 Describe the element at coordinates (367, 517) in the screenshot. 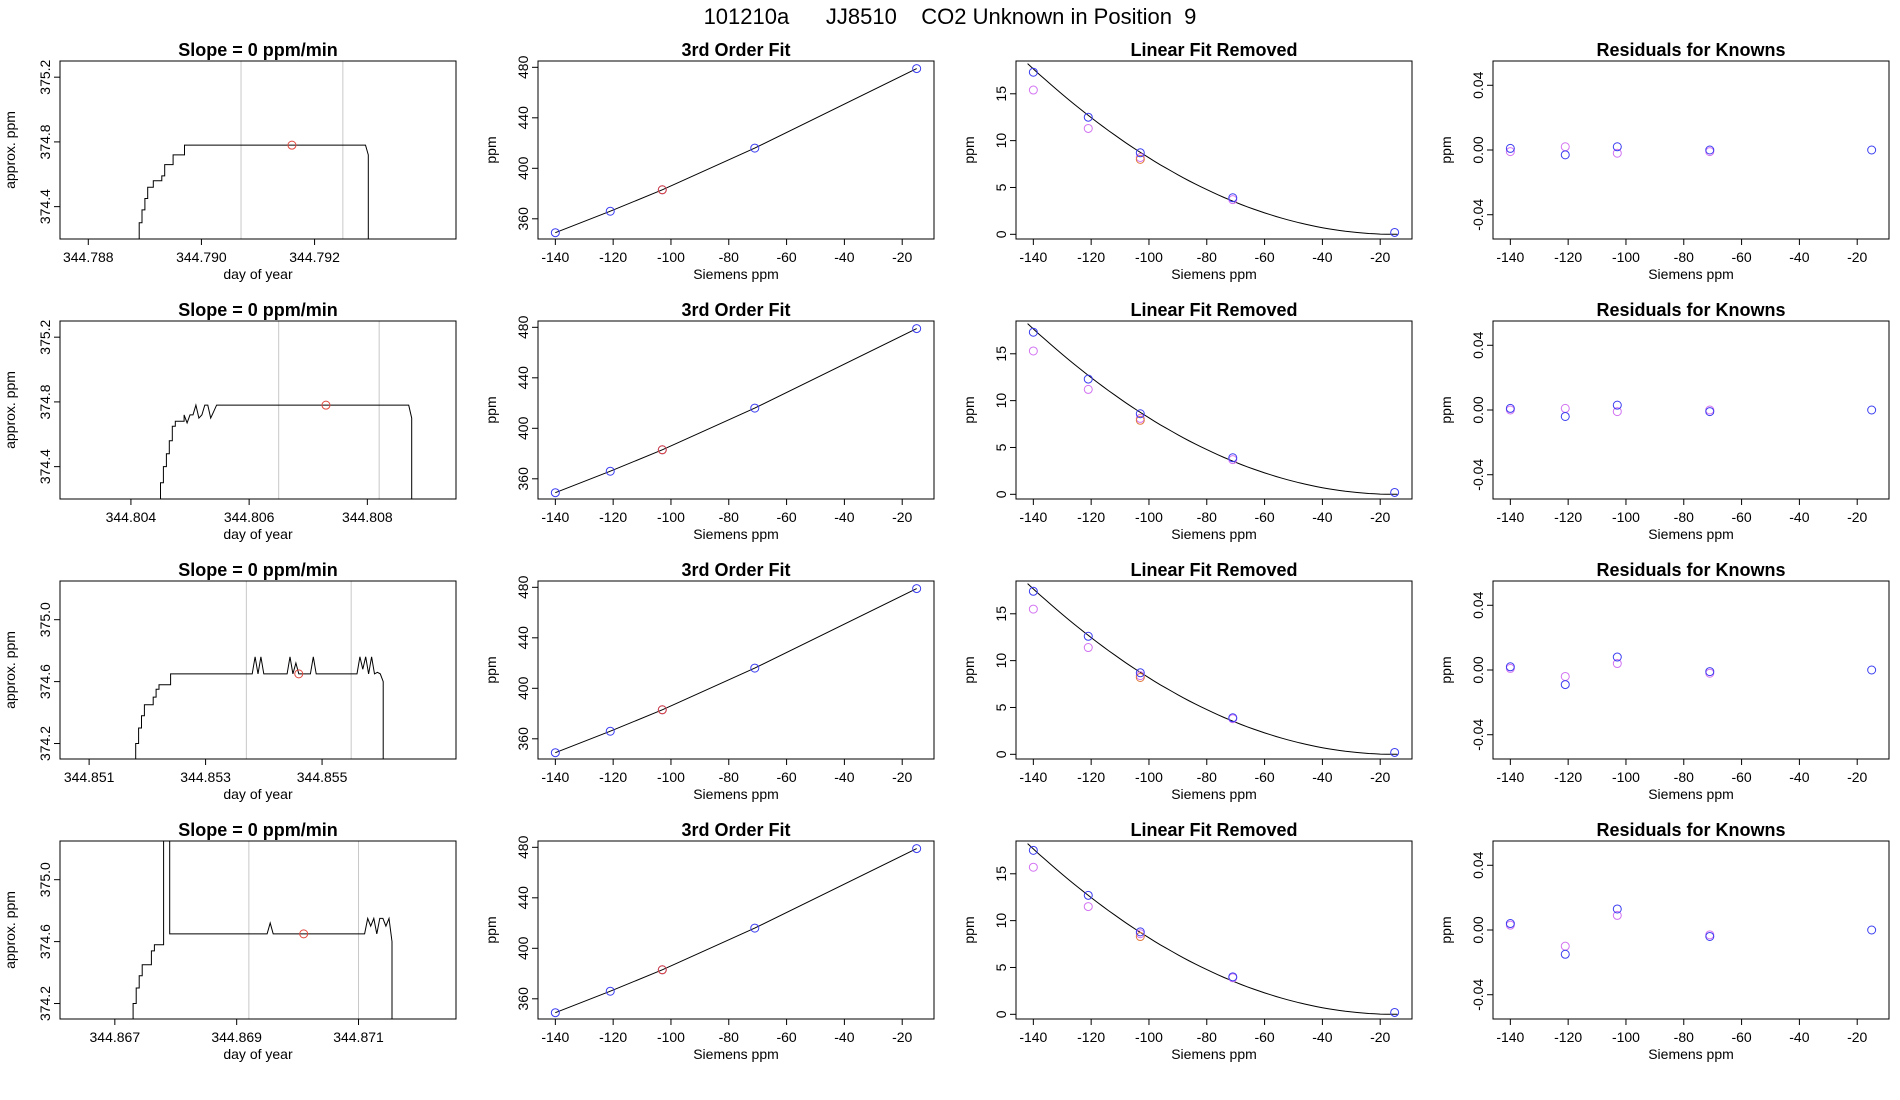

I see `x-tick-label: 344.808` at that location.